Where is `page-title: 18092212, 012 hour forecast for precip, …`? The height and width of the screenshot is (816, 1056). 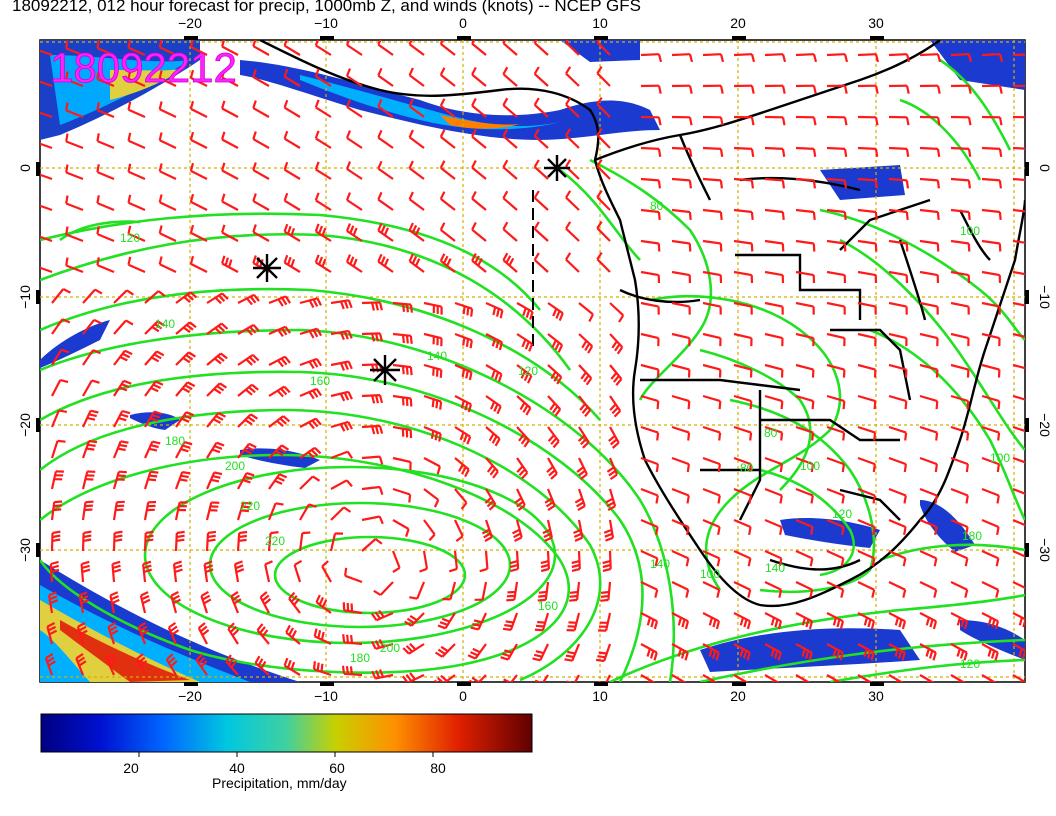
page-title: 18092212, 012 hour forecast for precip, … is located at coordinates (326, 7).